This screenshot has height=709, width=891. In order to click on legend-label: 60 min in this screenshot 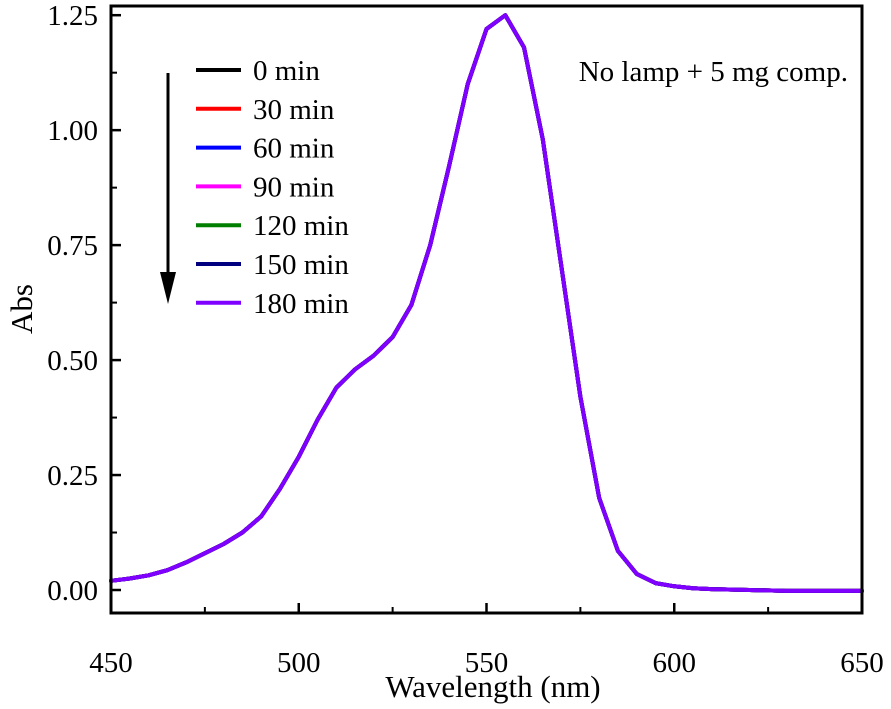, I will do `click(294, 149)`.